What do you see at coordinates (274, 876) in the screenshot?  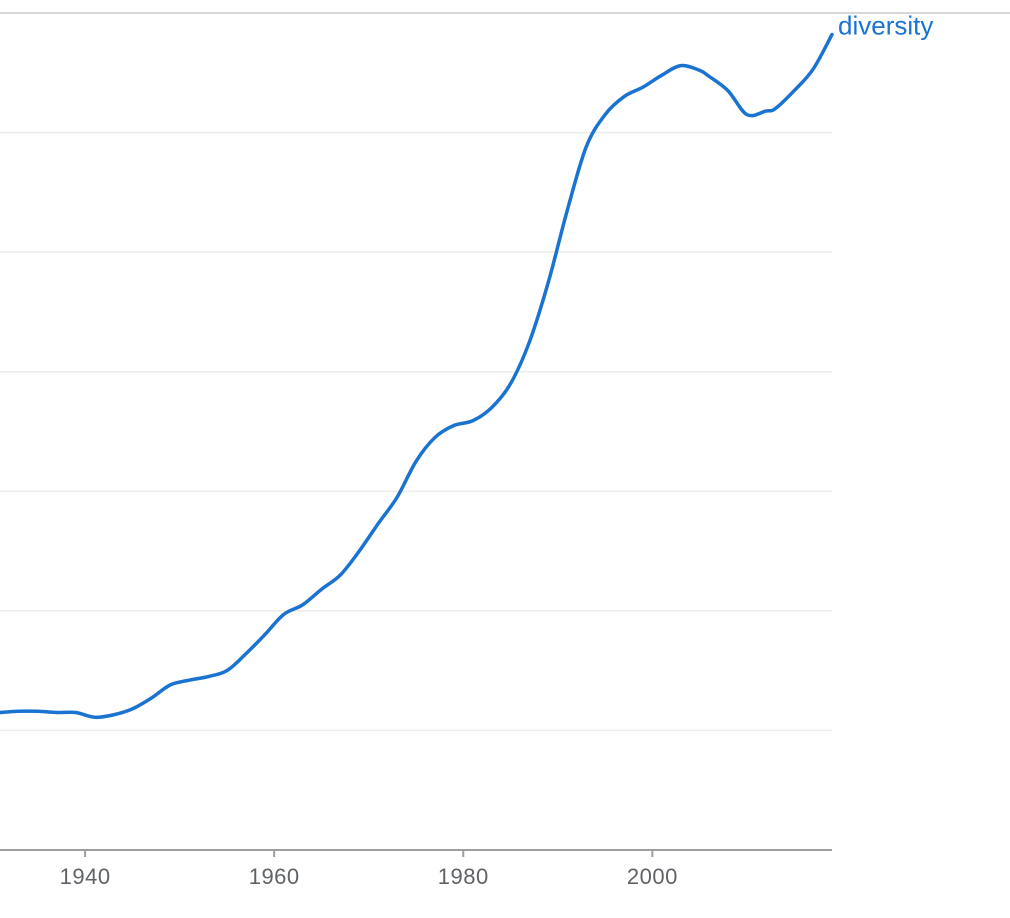 I see `x-tick-label: 1960` at bounding box center [274, 876].